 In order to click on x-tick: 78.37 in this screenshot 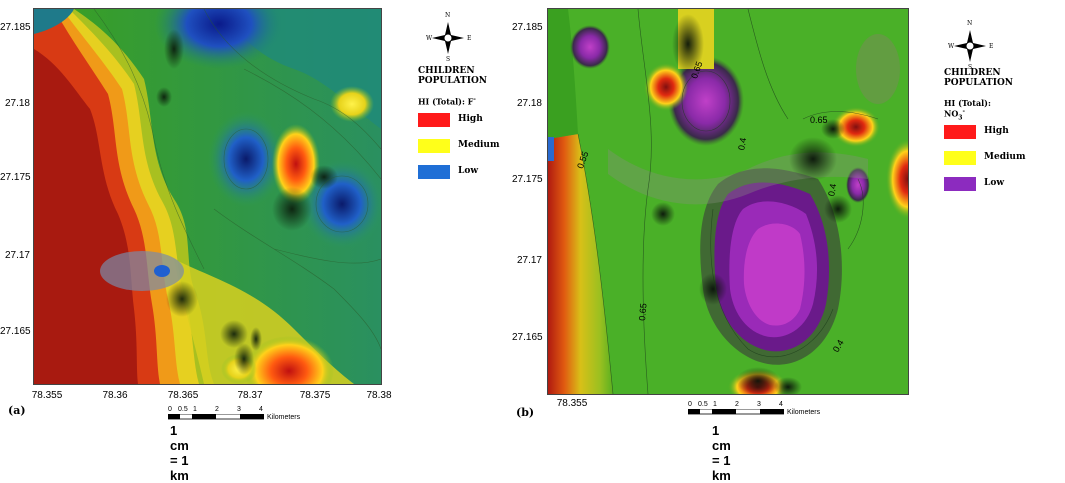, I will do `click(250, 395)`.